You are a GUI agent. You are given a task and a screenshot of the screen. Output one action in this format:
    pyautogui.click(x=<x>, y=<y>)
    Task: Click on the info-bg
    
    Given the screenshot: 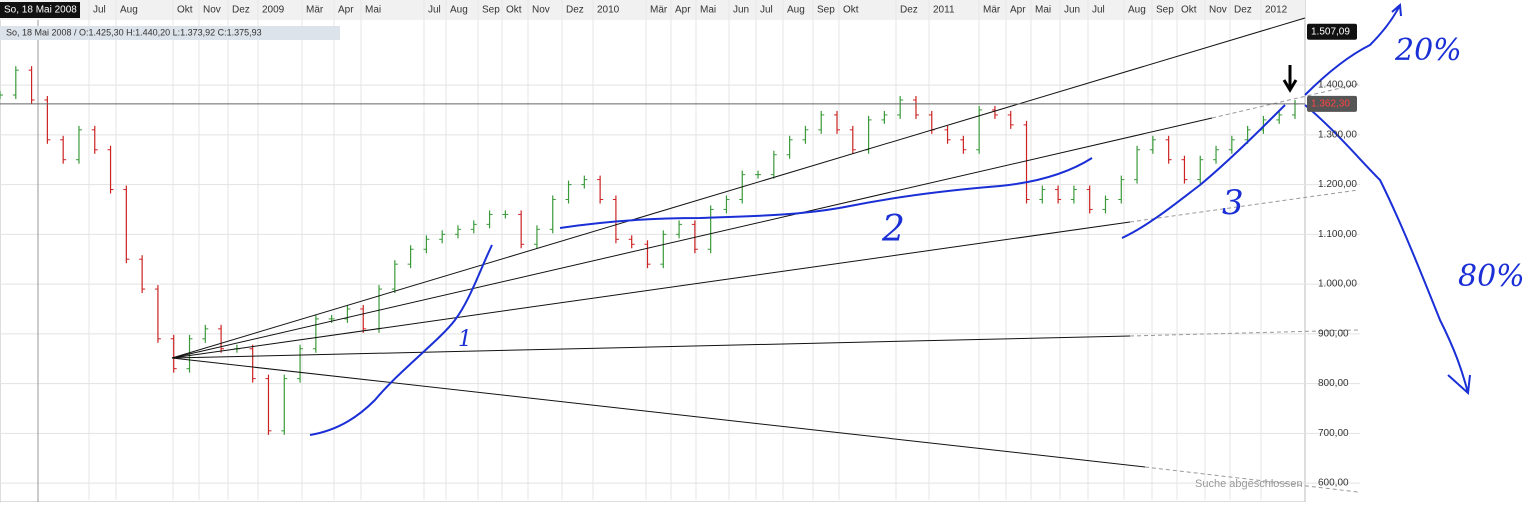 What is the action you would take?
    pyautogui.click(x=170, y=33)
    